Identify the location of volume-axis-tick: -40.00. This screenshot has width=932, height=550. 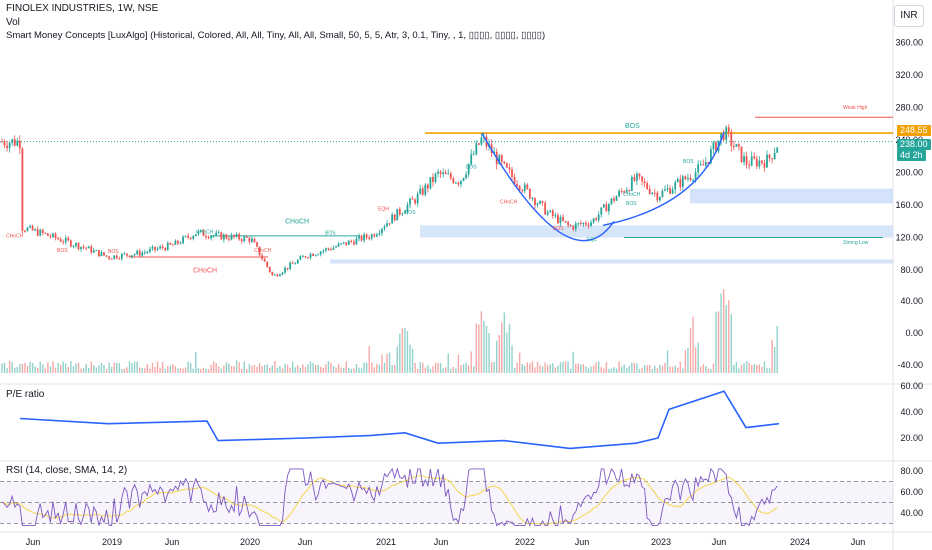
(910, 365).